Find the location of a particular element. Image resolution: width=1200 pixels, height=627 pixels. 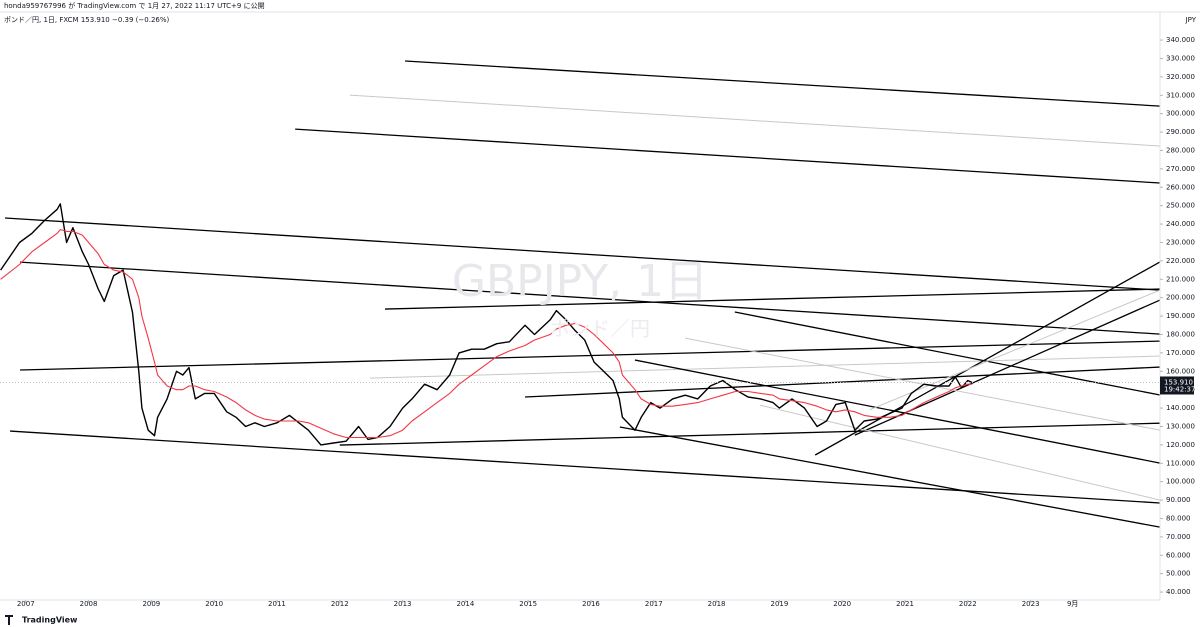

y-tick-label: 170.000 is located at coordinates (1180, 353).